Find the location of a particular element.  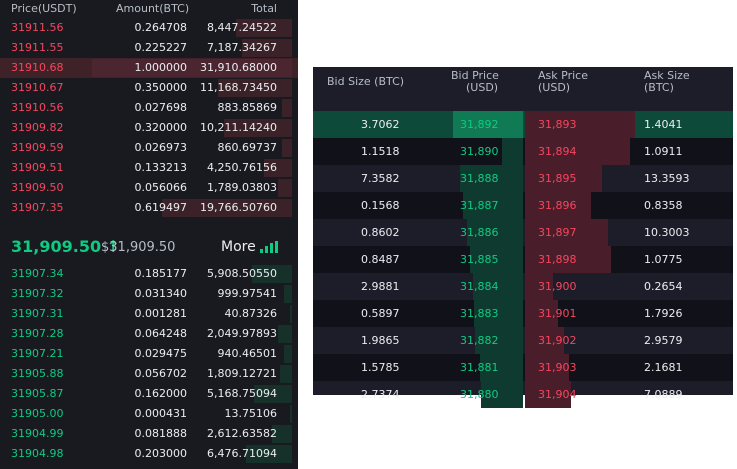

bid-row: 31907.32 0.031340 999.97541 is located at coordinates (149, 294).